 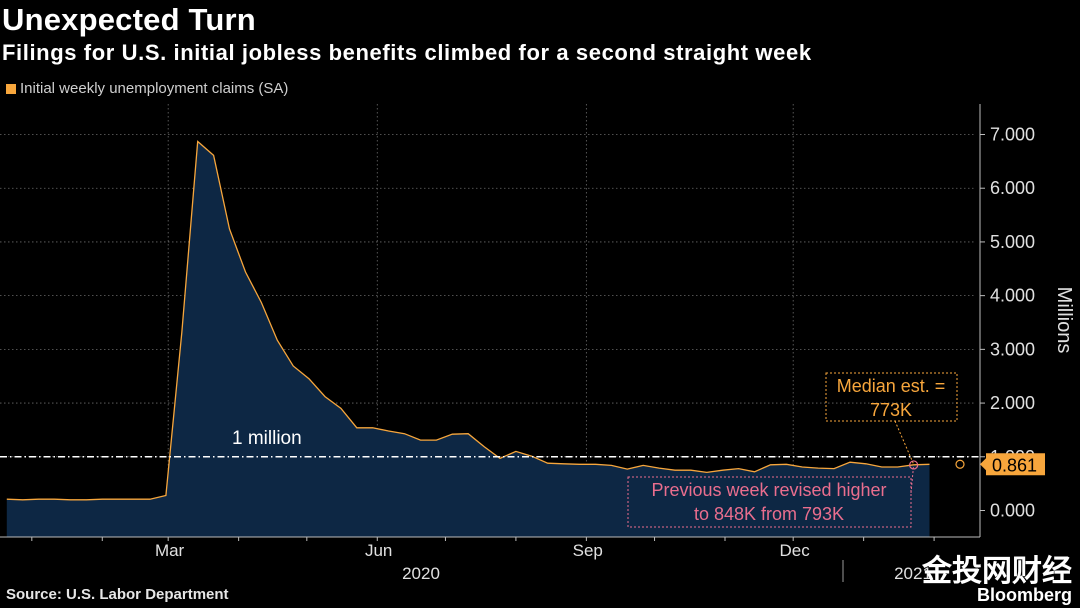 What do you see at coordinates (1012, 511) in the screenshot?
I see `y-tick-label: 0.000` at bounding box center [1012, 511].